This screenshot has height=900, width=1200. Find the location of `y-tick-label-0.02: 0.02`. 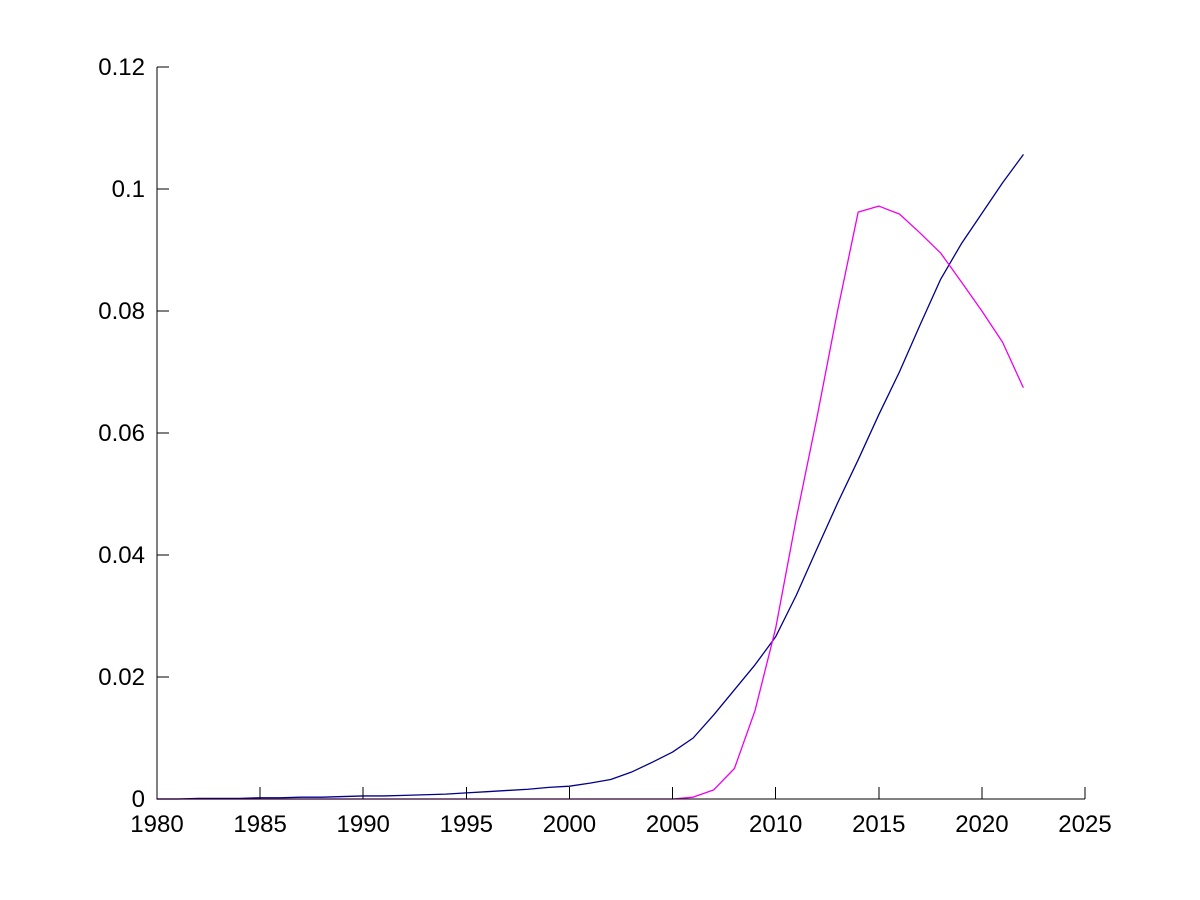

y-tick-label-0.02: 0.02 is located at coordinates (121, 677).